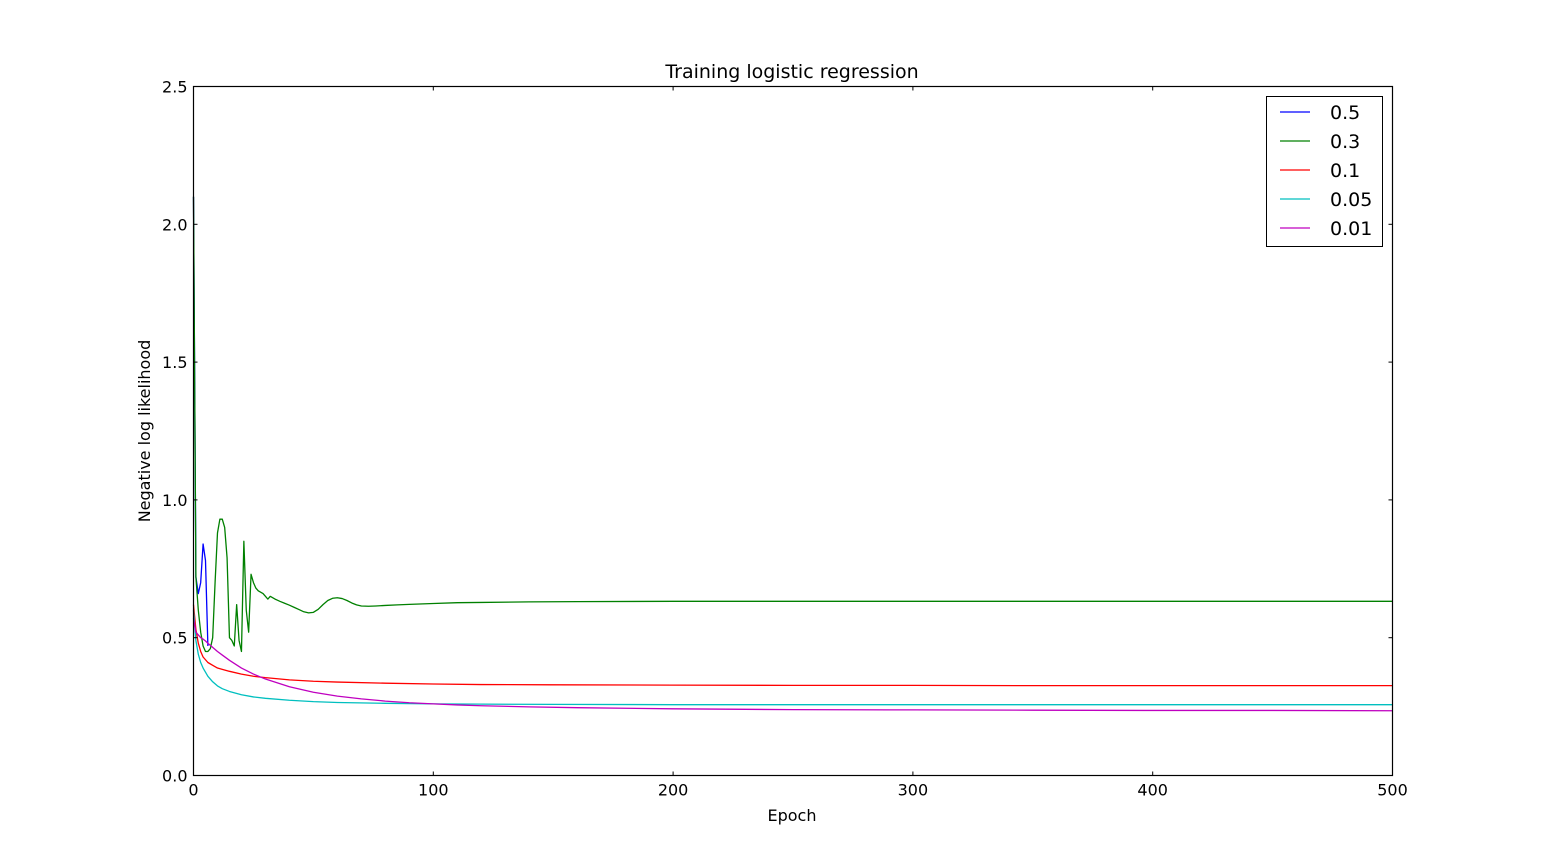 This screenshot has width=1547, height=862. Describe the element at coordinates (193, 790) in the screenshot. I see `x-tick-label: 0` at that location.